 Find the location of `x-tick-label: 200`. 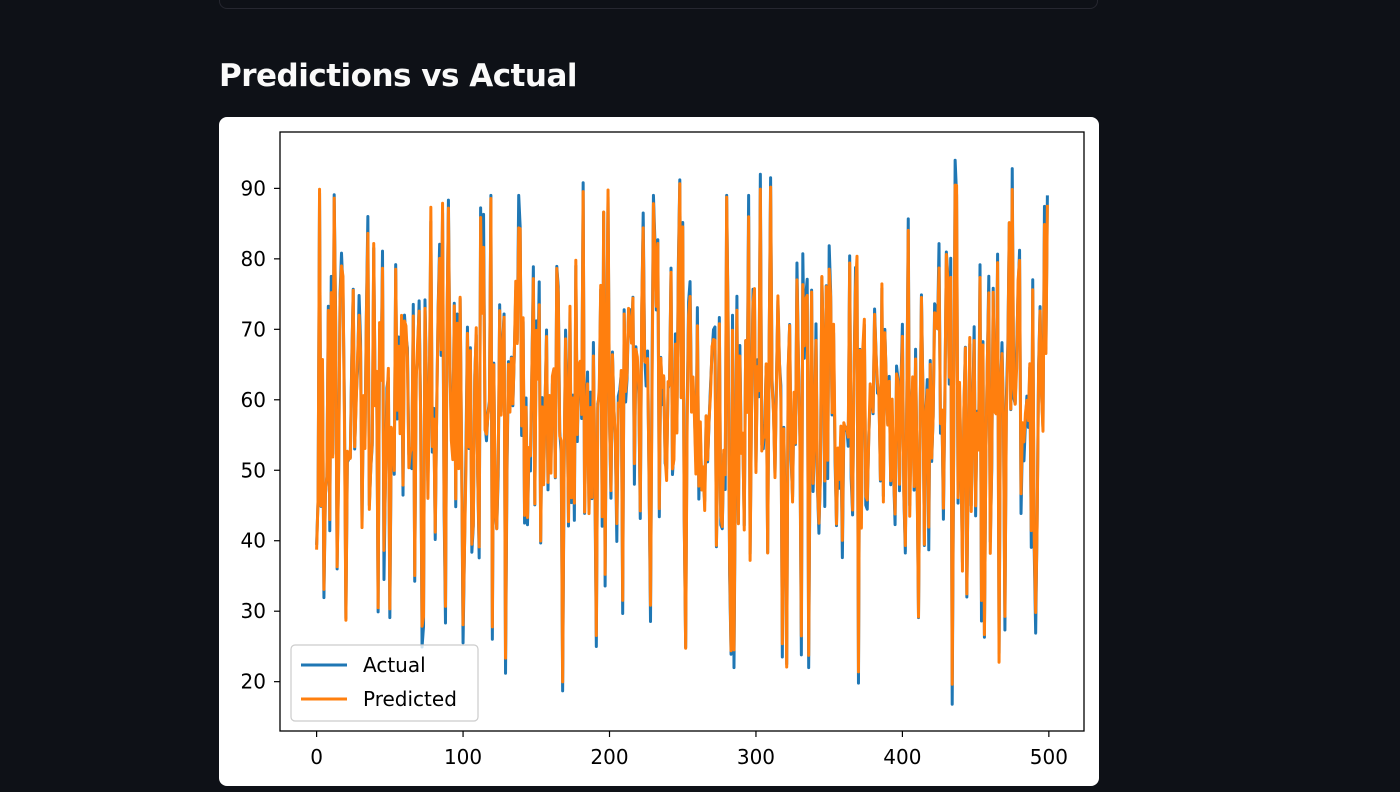

x-tick-label: 200 is located at coordinates (609, 757).